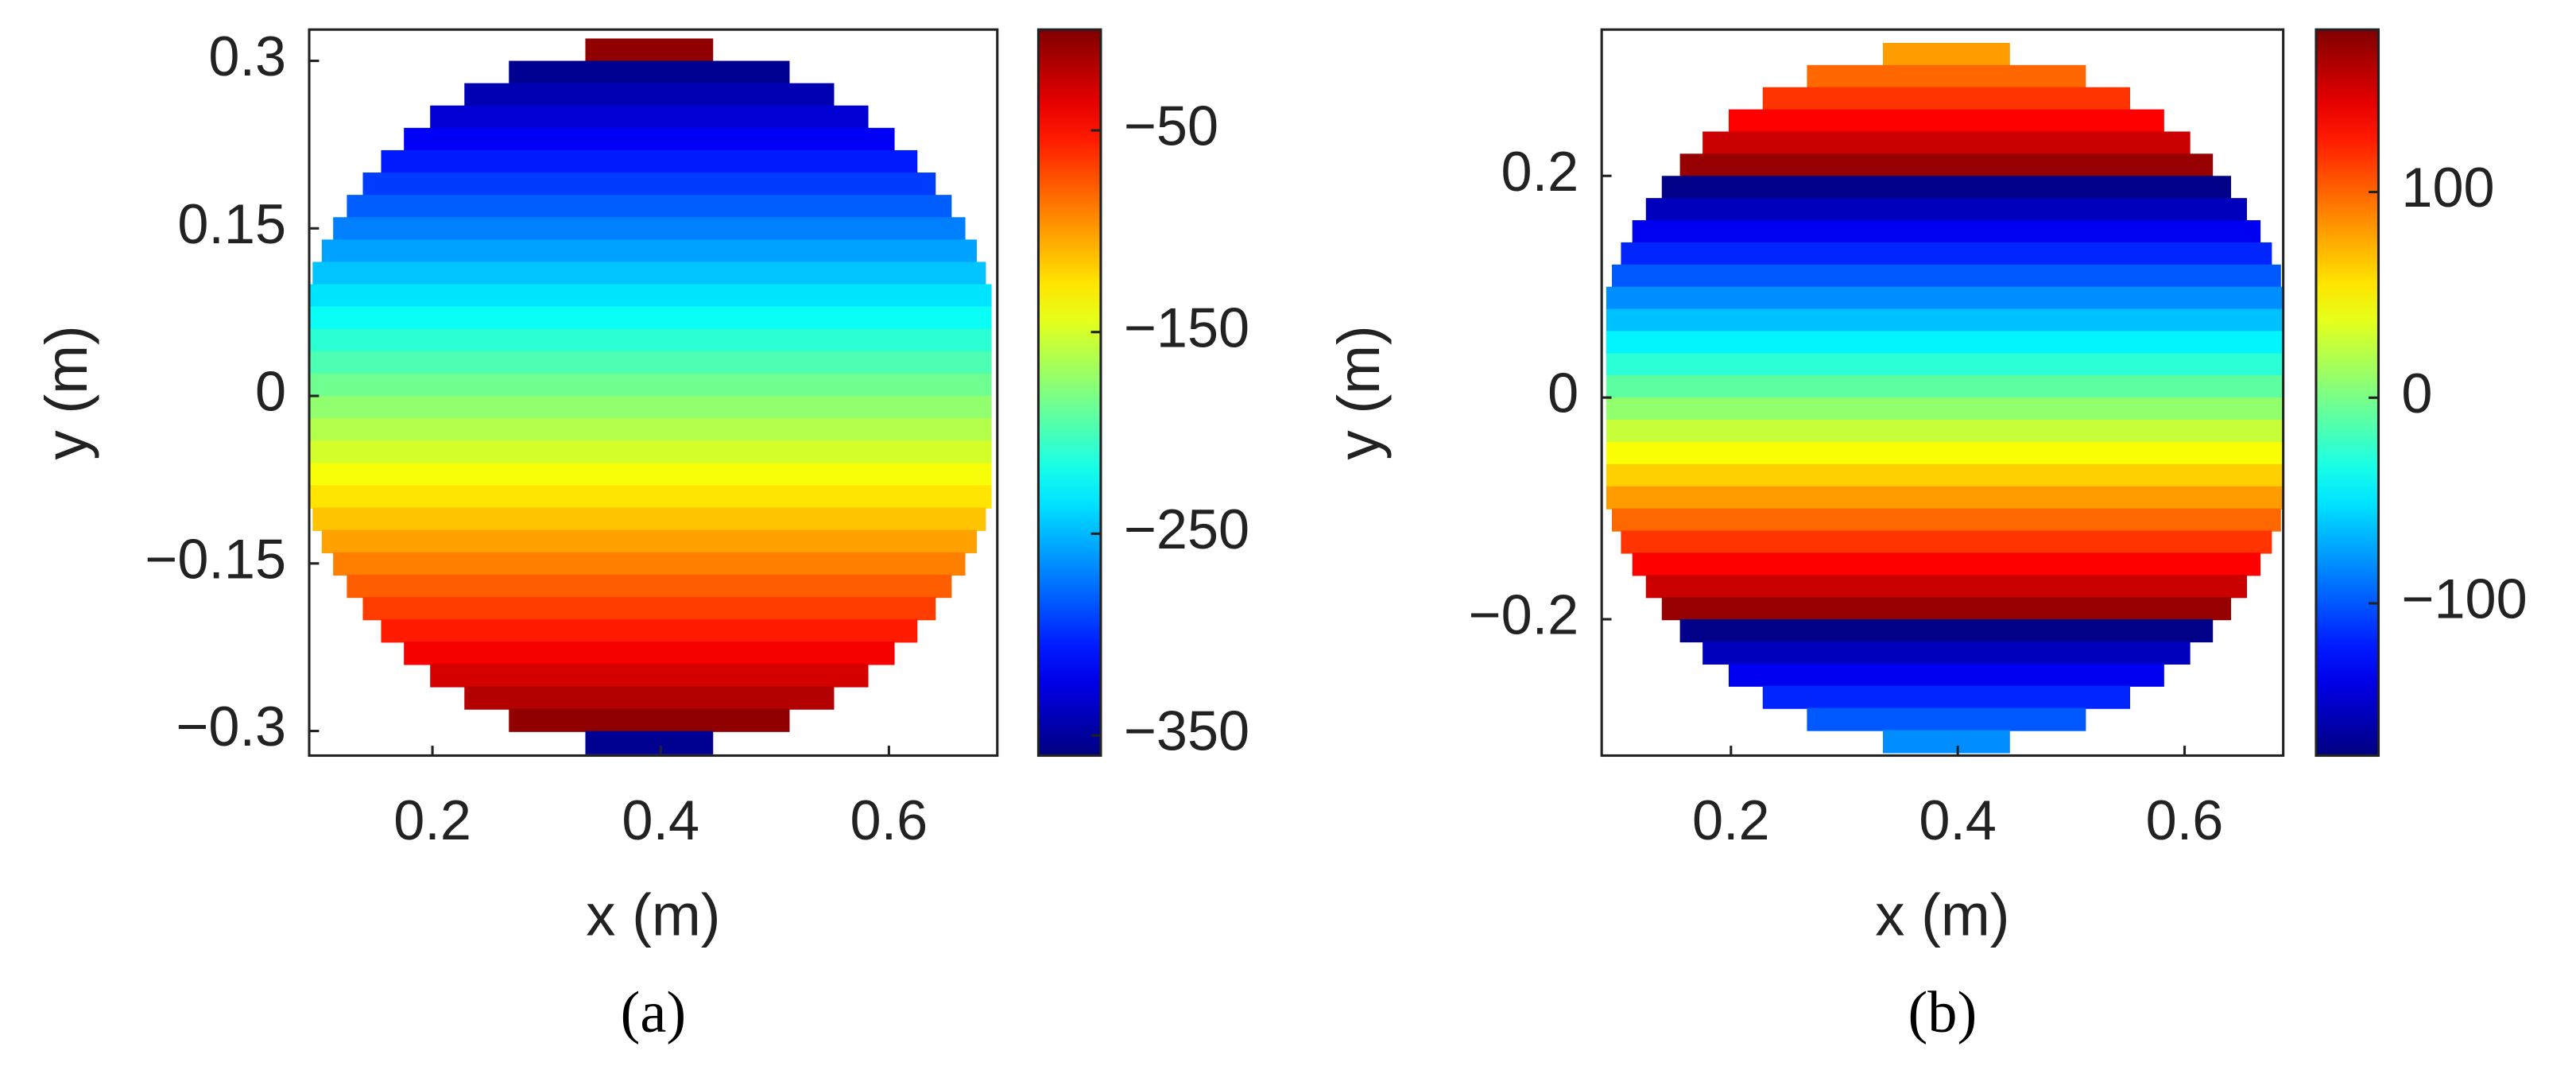  Describe the element at coordinates (215, 558) in the screenshot. I see `y-tick-label: −0.15` at that location.